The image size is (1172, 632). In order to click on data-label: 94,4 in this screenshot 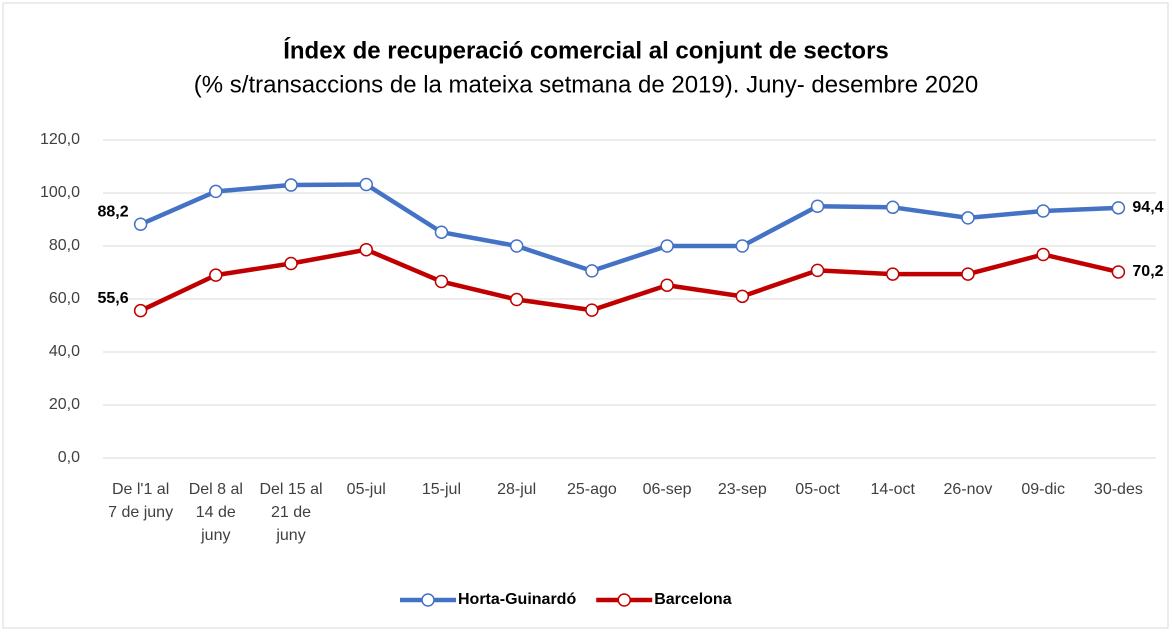, I will do `click(1147, 207)`.